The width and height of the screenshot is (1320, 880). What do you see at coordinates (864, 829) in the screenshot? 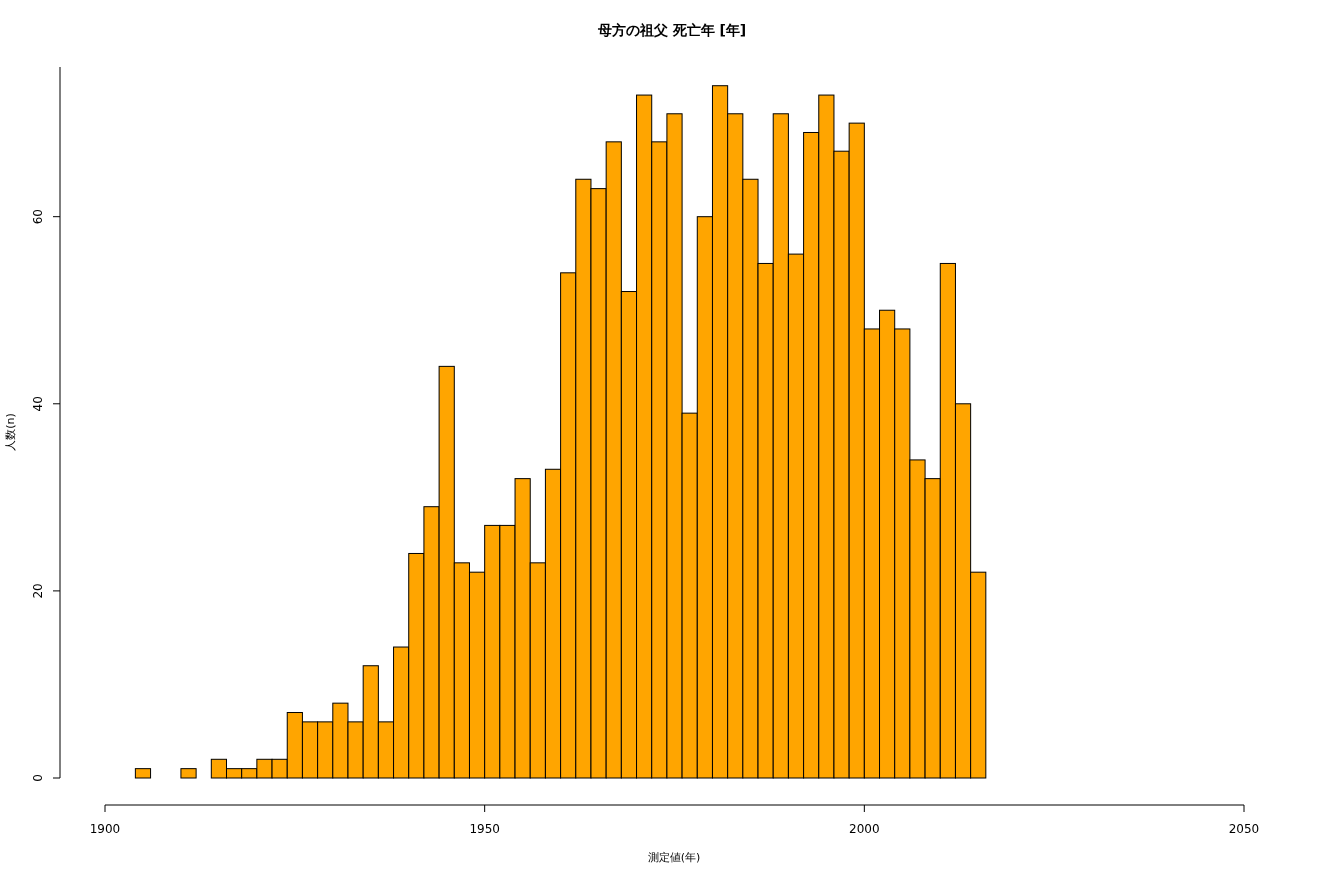
I see `x-tick-label: 2000` at bounding box center [864, 829].